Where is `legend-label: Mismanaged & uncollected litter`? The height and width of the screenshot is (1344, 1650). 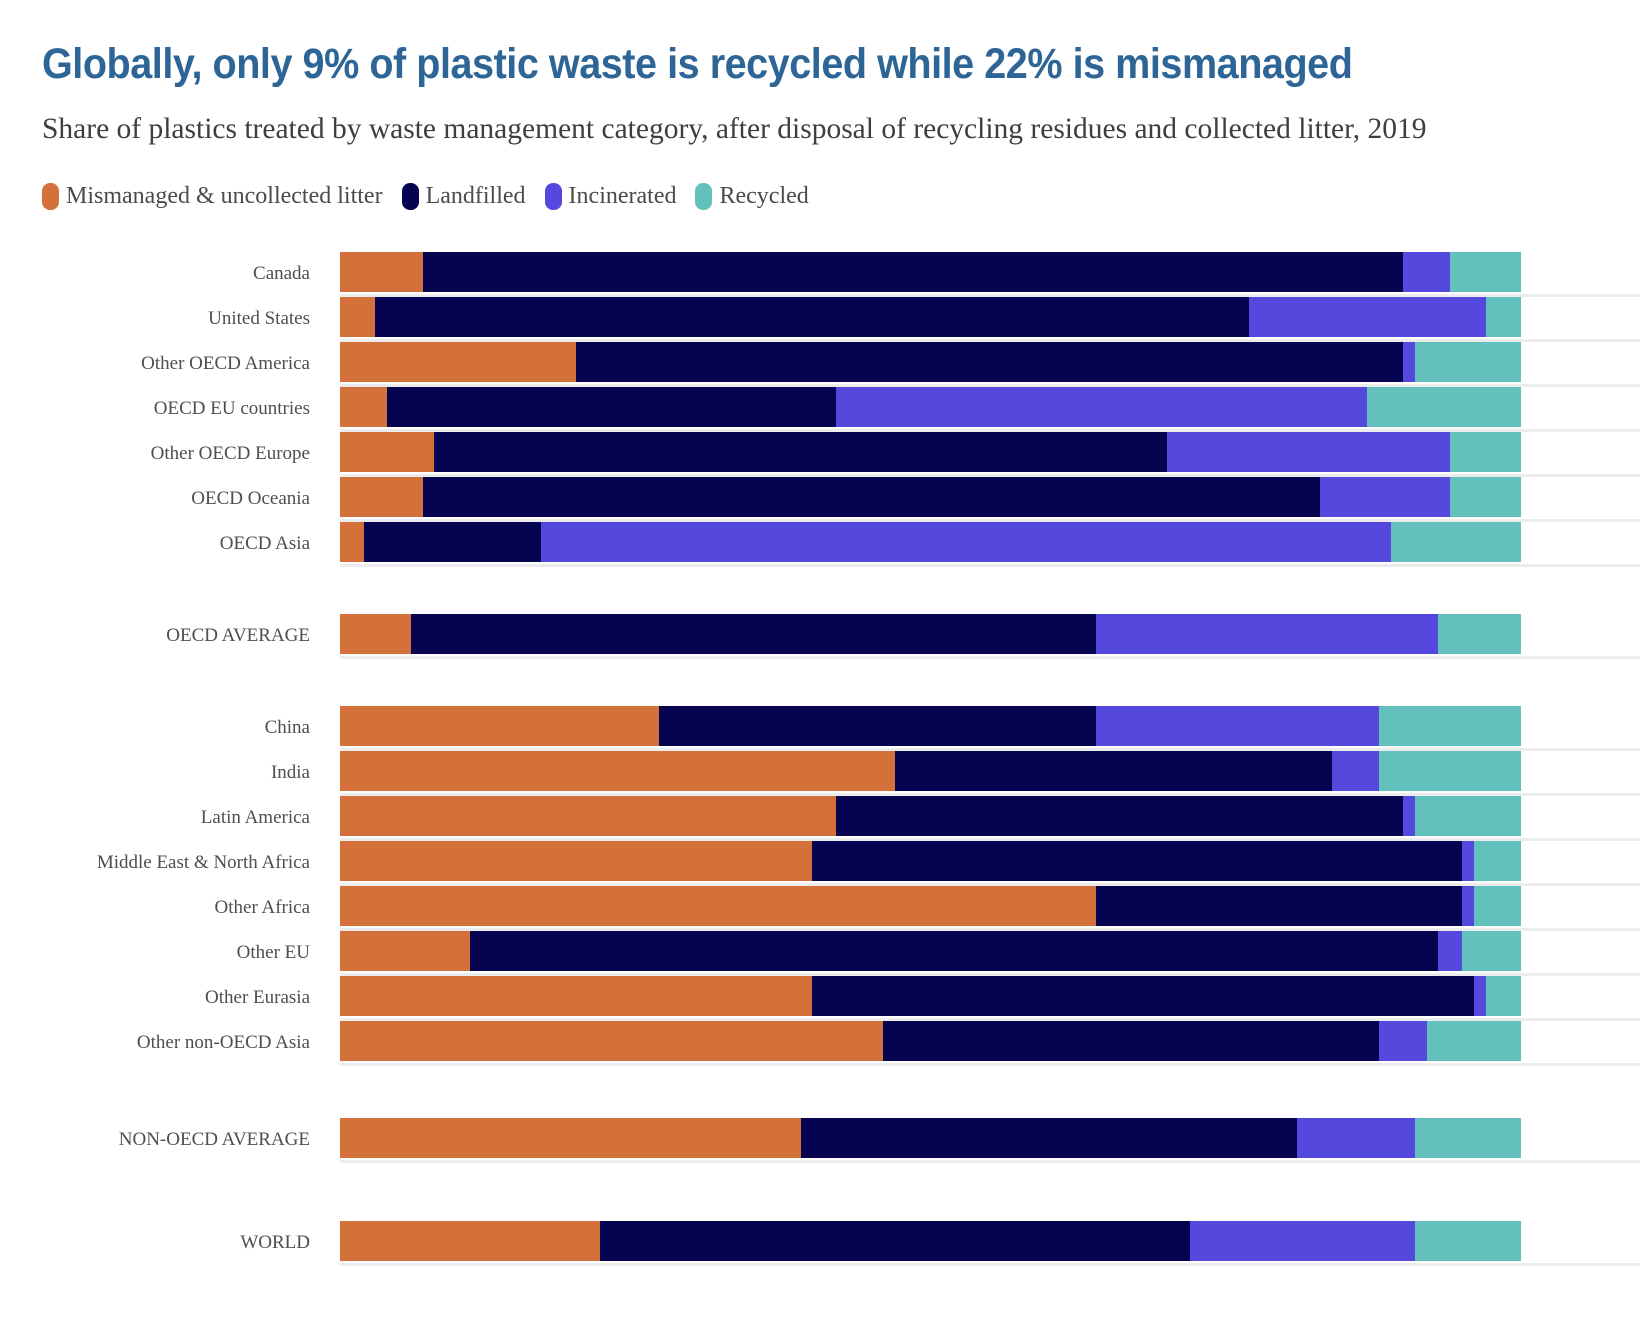 legend-label: Mismanaged & uncollected litter is located at coordinates (224, 195).